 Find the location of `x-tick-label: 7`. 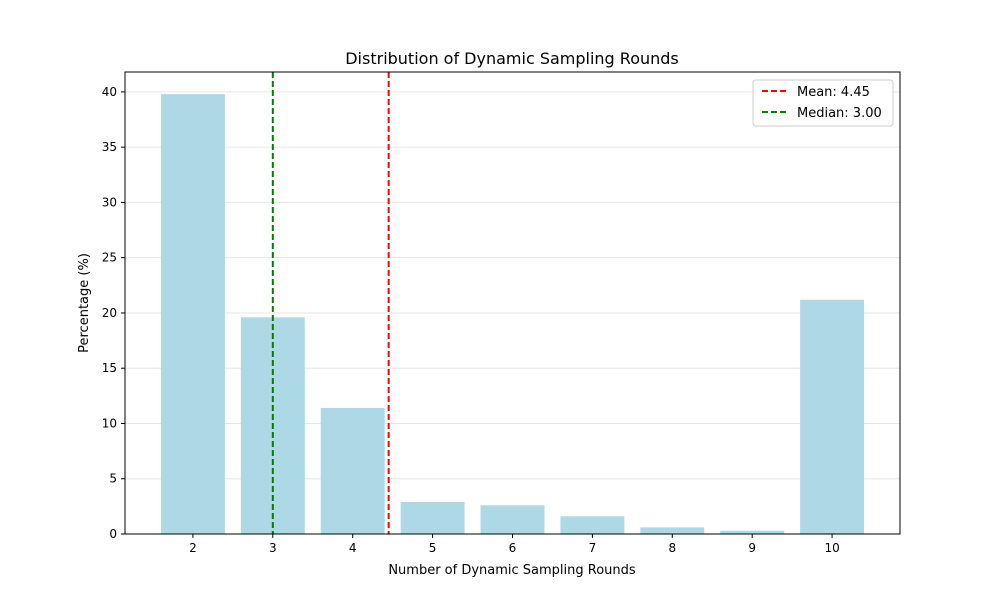

x-tick-label: 7 is located at coordinates (593, 548).